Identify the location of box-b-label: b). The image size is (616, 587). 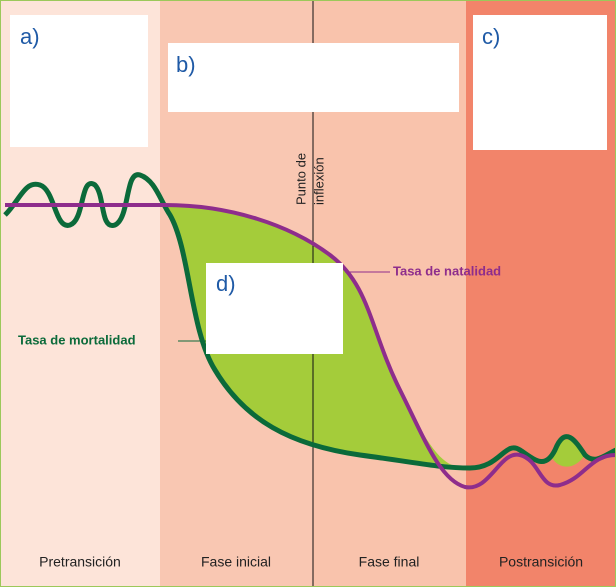
(186, 64).